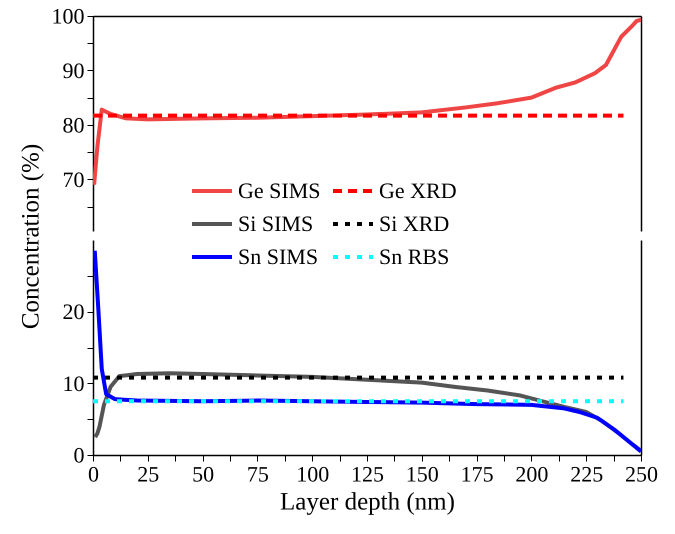  Describe the element at coordinates (73, 311) in the screenshot. I see `y-tick-label: 20` at that location.